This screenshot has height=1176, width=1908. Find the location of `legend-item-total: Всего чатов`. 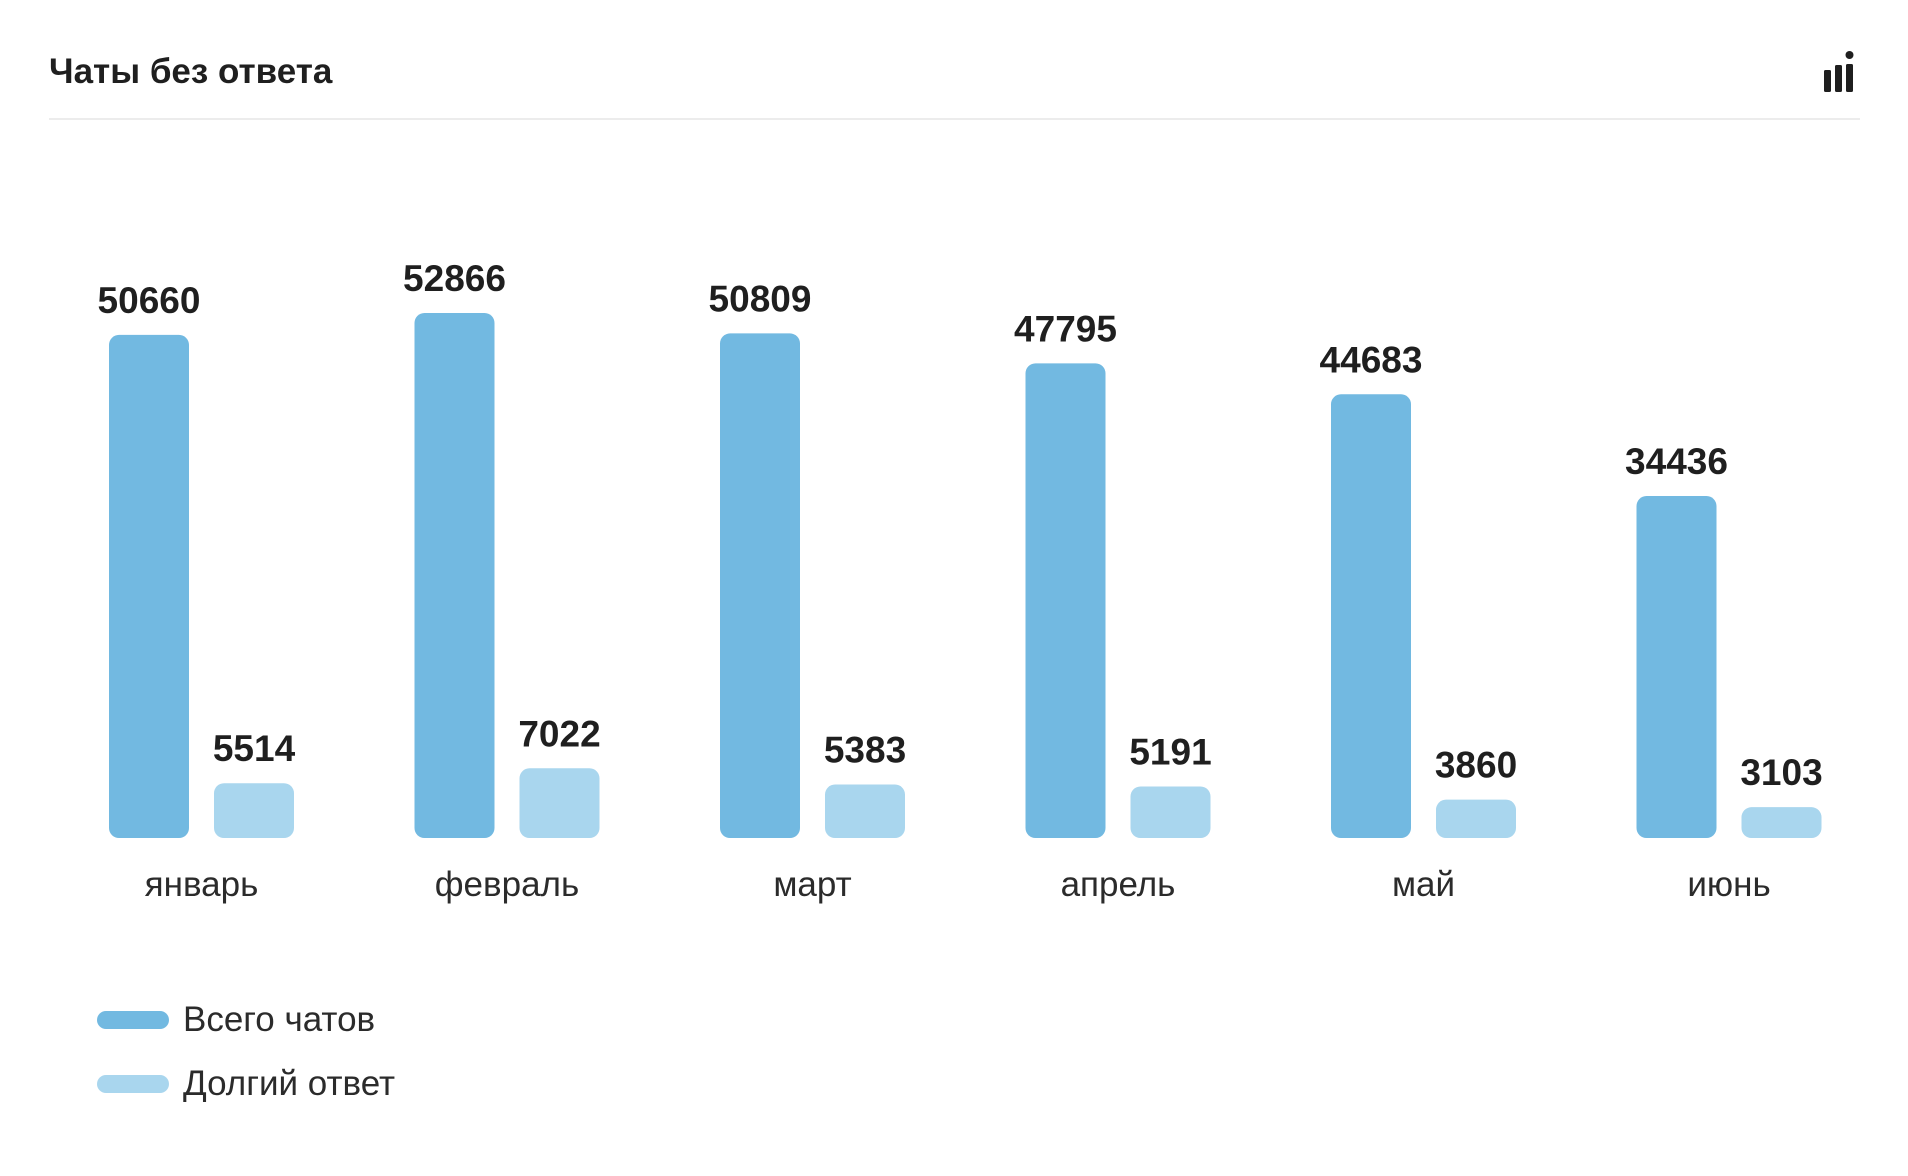

legend-item-total: Всего чатов is located at coordinates (246, 1020).